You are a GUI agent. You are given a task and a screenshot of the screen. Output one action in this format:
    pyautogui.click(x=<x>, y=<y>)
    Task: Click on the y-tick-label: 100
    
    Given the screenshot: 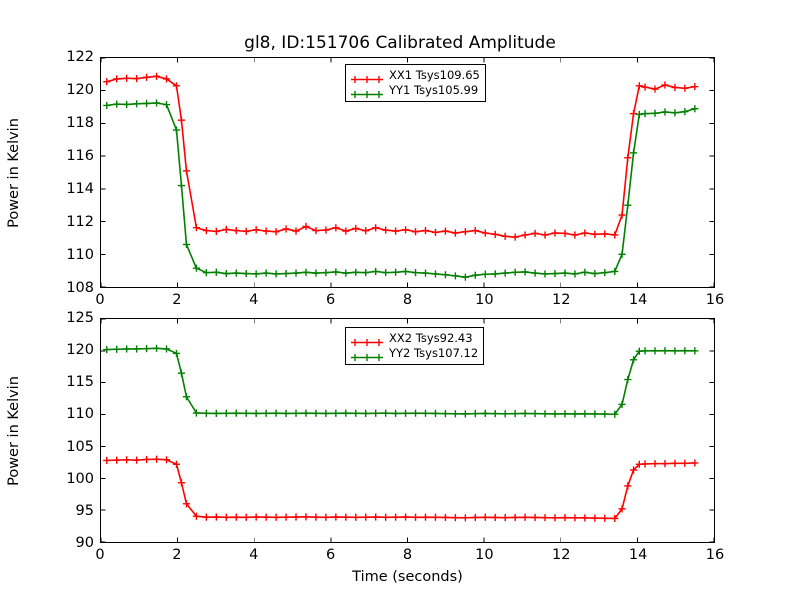 What is the action you would take?
    pyautogui.click(x=80, y=478)
    